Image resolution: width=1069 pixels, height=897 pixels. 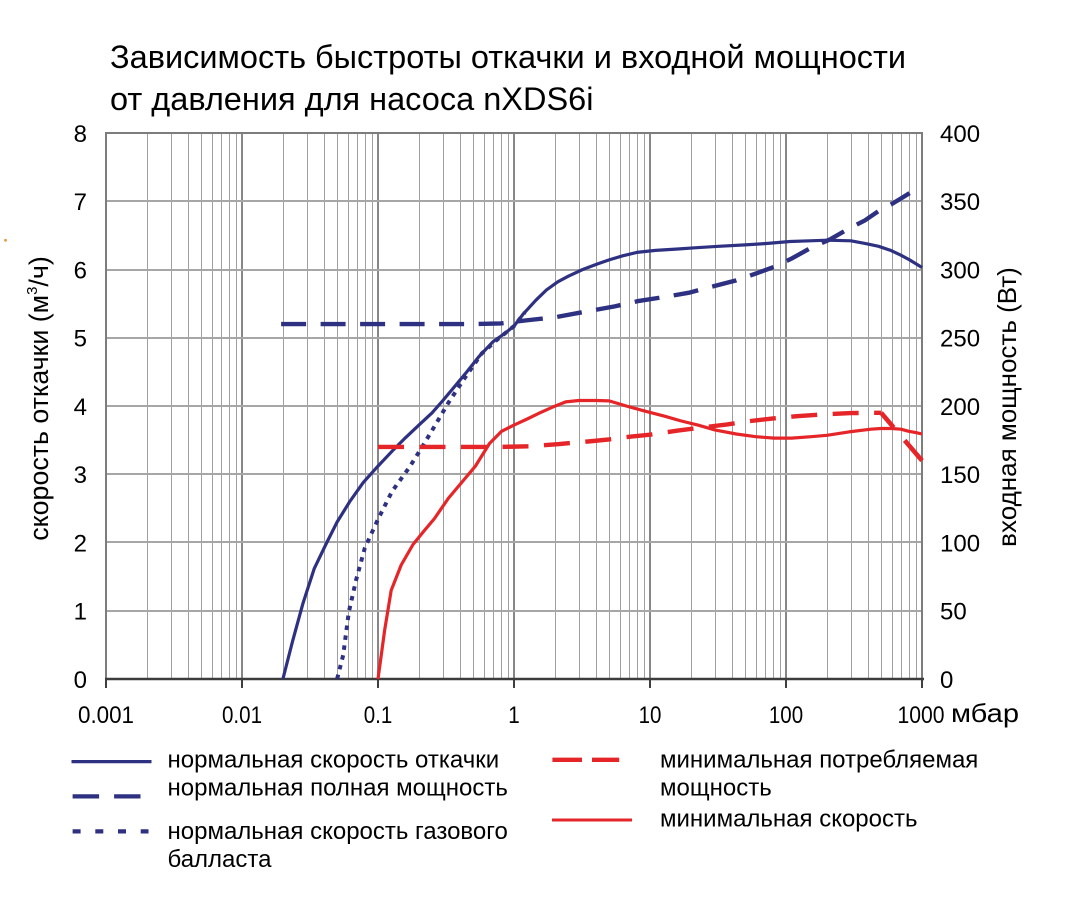 I want to click on svg-text: 10, so click(x=650, y=715).